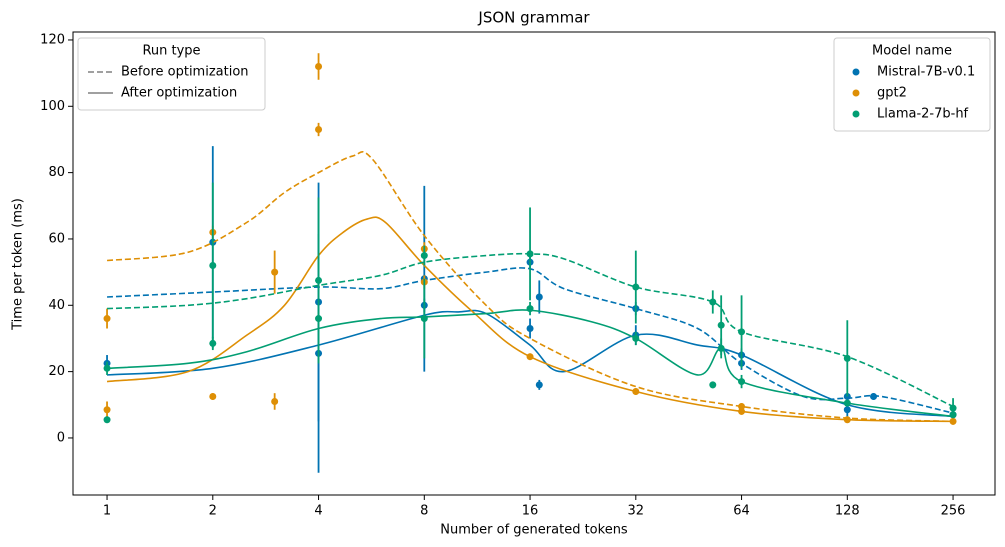  Describe the element at coordinates (912, 51) in the screenshot. I see `legend-title: Model name` at that location.